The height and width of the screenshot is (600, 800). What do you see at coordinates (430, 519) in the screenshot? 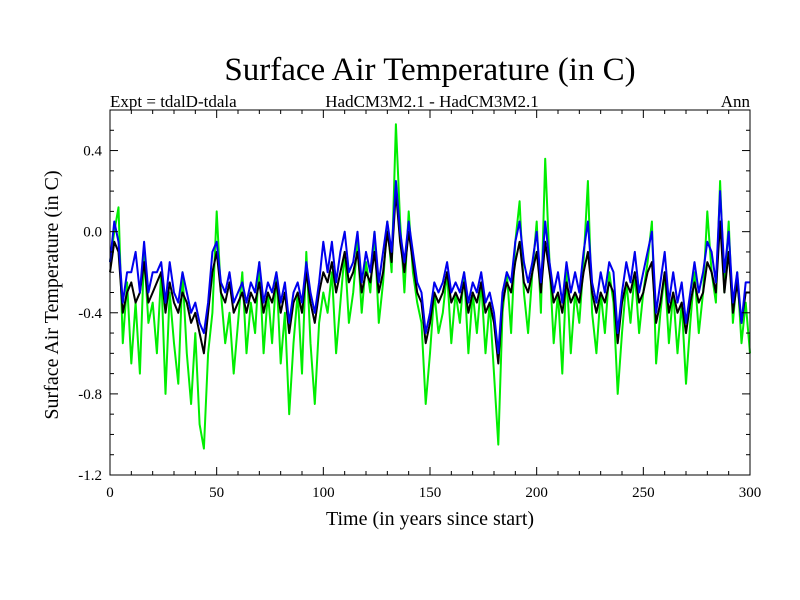
I see `x-axis-label: Time (in years since start)` at bounding box center [430, 519].